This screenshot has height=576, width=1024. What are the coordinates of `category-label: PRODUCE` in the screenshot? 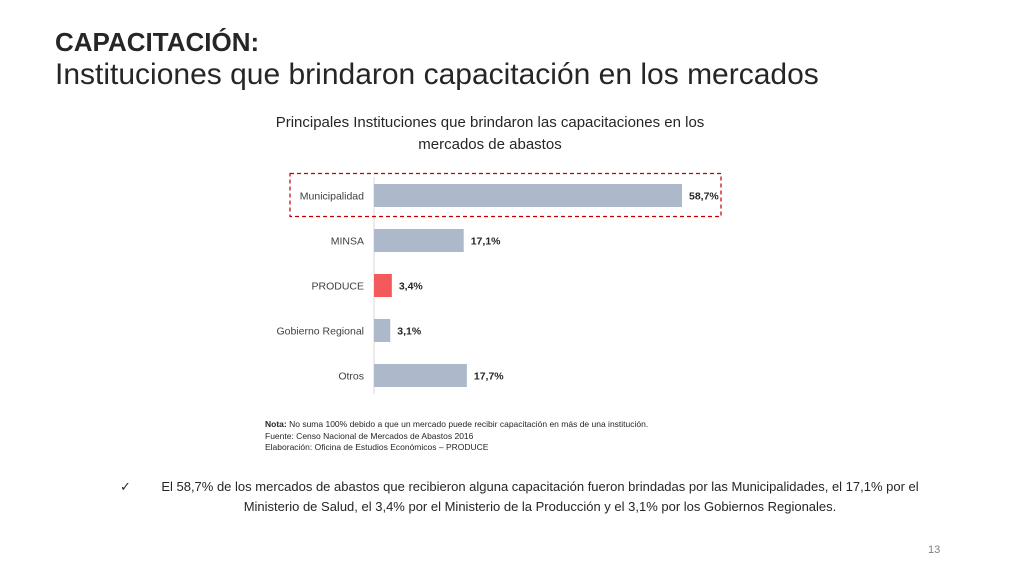 It's located at (337, 287).